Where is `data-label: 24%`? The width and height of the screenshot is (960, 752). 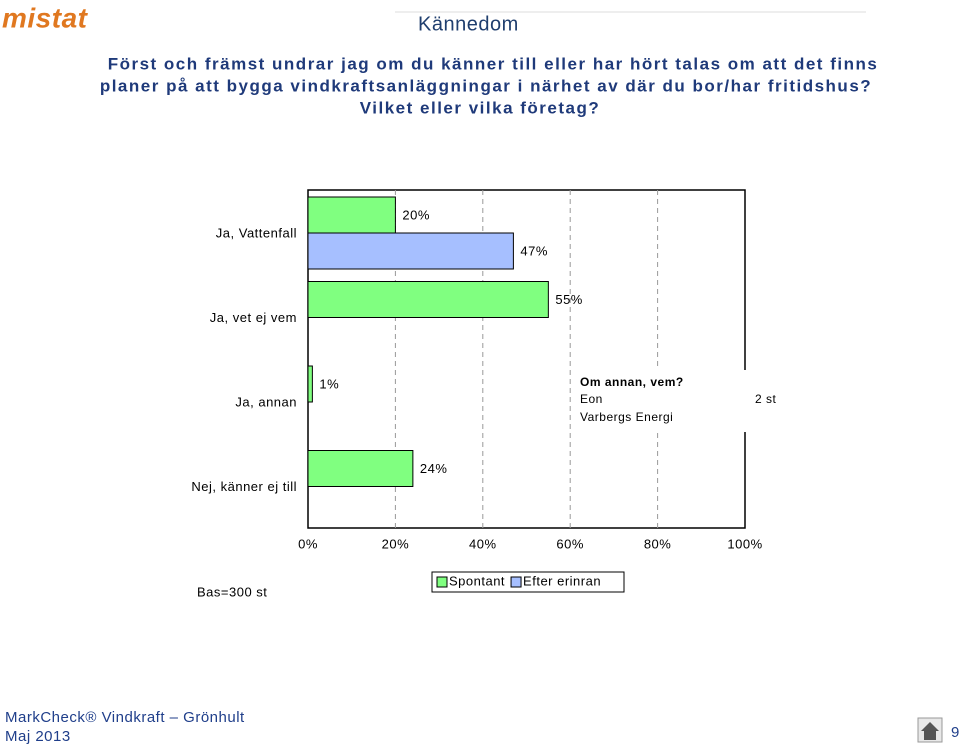
data-label: 24% is located at coordinates (434, 468).